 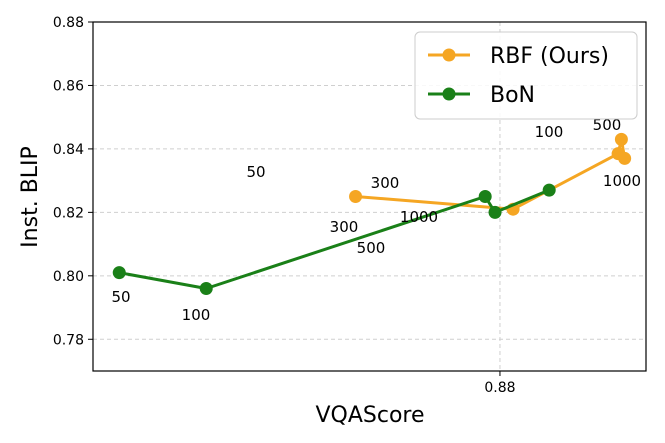 I want to click on legend-marker-rbf, so click(x=449, y=55).